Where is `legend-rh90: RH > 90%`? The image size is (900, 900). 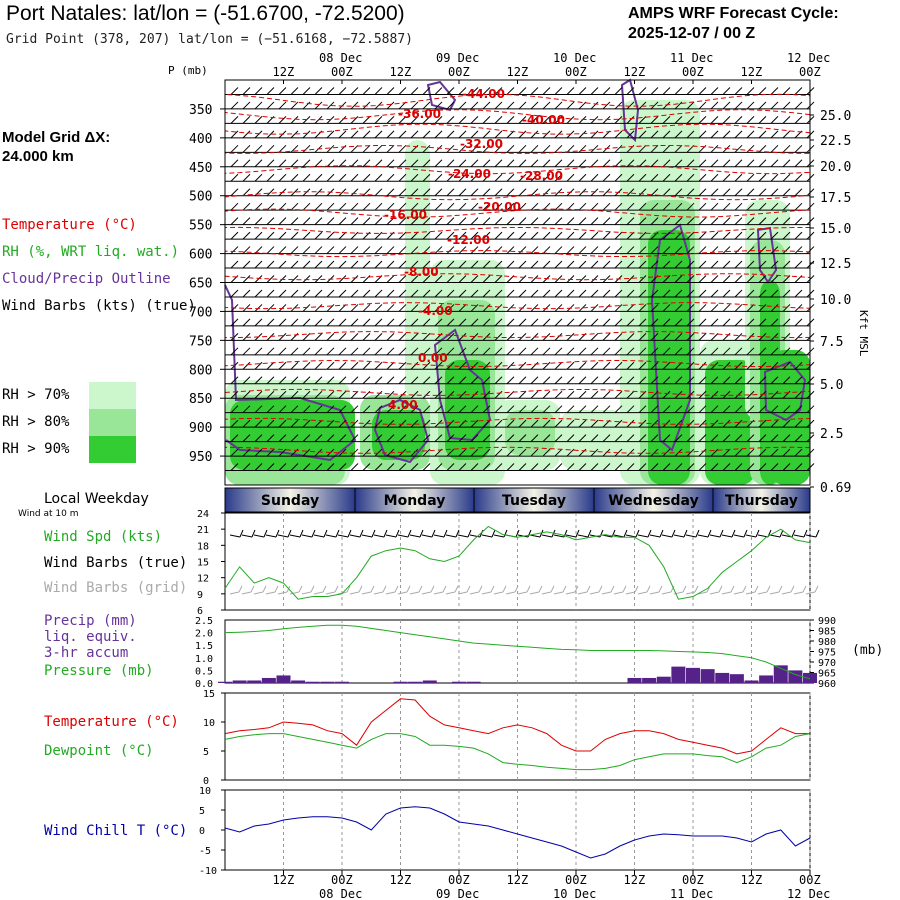 legend-rh90: RH > 90% is located at coordinates (36, 449).